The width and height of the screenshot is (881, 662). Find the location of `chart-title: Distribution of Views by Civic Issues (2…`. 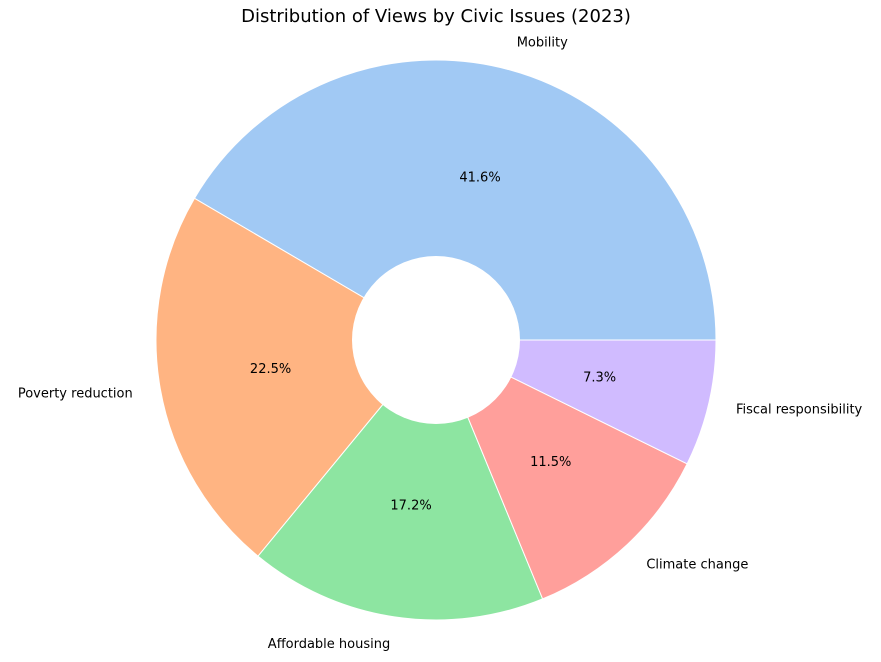

chart-title: Distribution of Views by Civic Issues (2… is located at coordinates (436, 16).